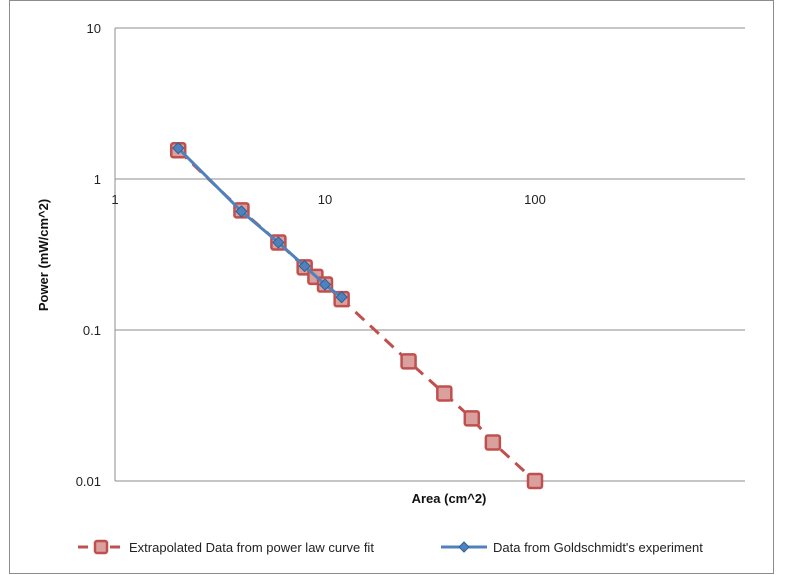  Describe the element at coordinates (88, 481) in the screenshot. I see `y-tick-label: 0.01` at that location.